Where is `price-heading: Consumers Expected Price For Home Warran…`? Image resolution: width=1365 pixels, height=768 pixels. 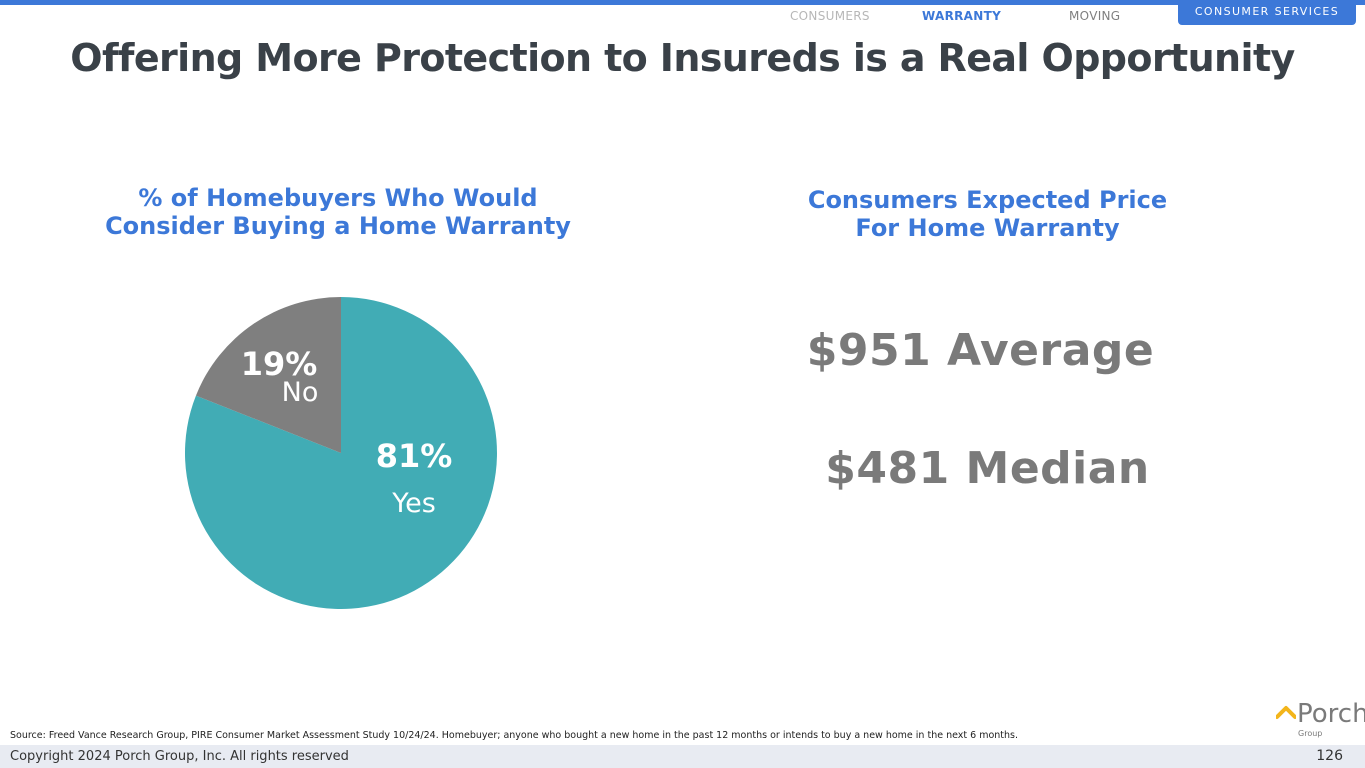 price-heading: Consumers Expected Price For Home Warran… is located at coordinates (987, 214).